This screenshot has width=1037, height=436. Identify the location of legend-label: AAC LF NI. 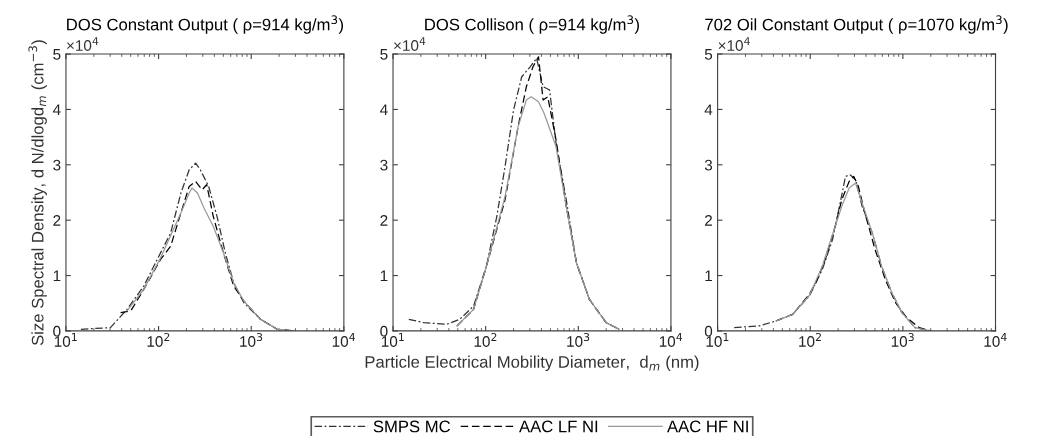
(558, 426).